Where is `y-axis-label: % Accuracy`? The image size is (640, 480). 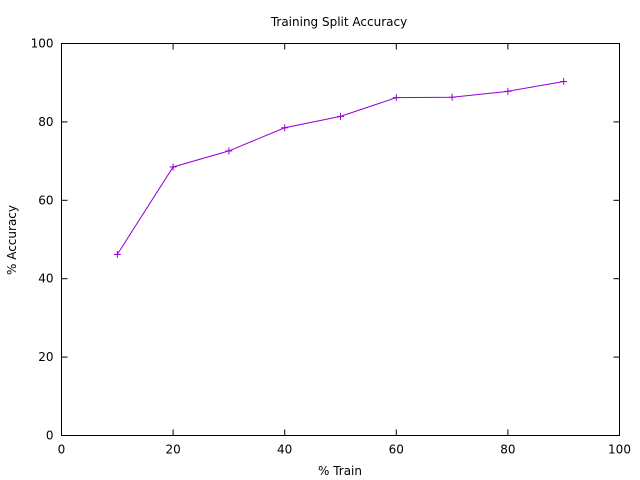 y-axis-label: % Accuracy is located at coordinates (12, 240).